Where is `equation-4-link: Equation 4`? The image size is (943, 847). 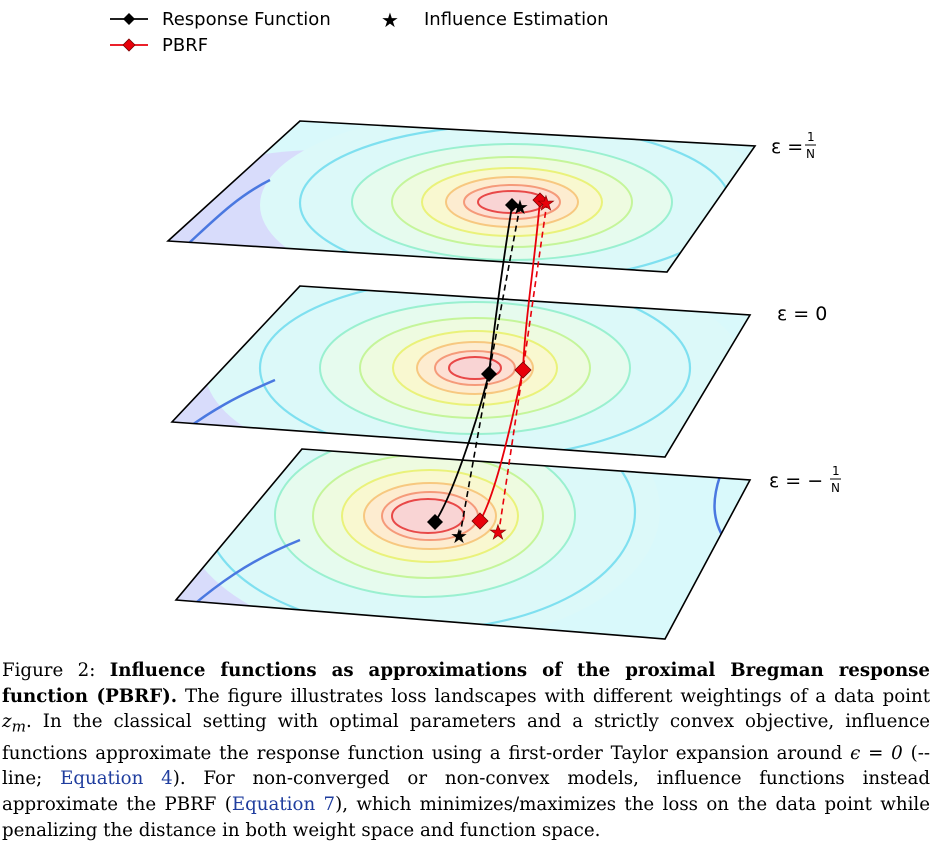 equation-4-link: Equation 4 is located at coordinates (116, 779).